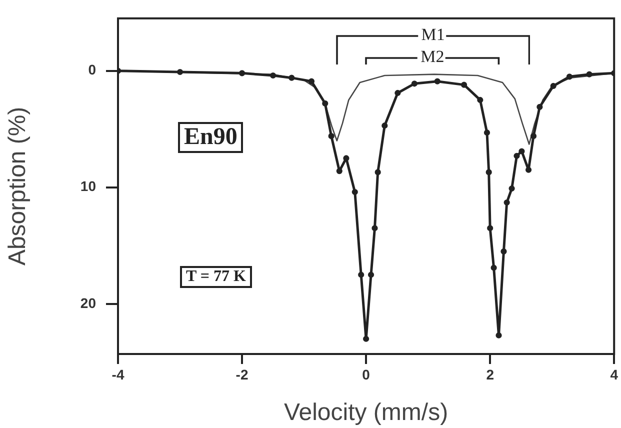 Image resolution: width=621 pixels, height=428 pixels. Describe the element at coordinates (432, 57) in the screenshot. I see `annotation: M2` at that location.